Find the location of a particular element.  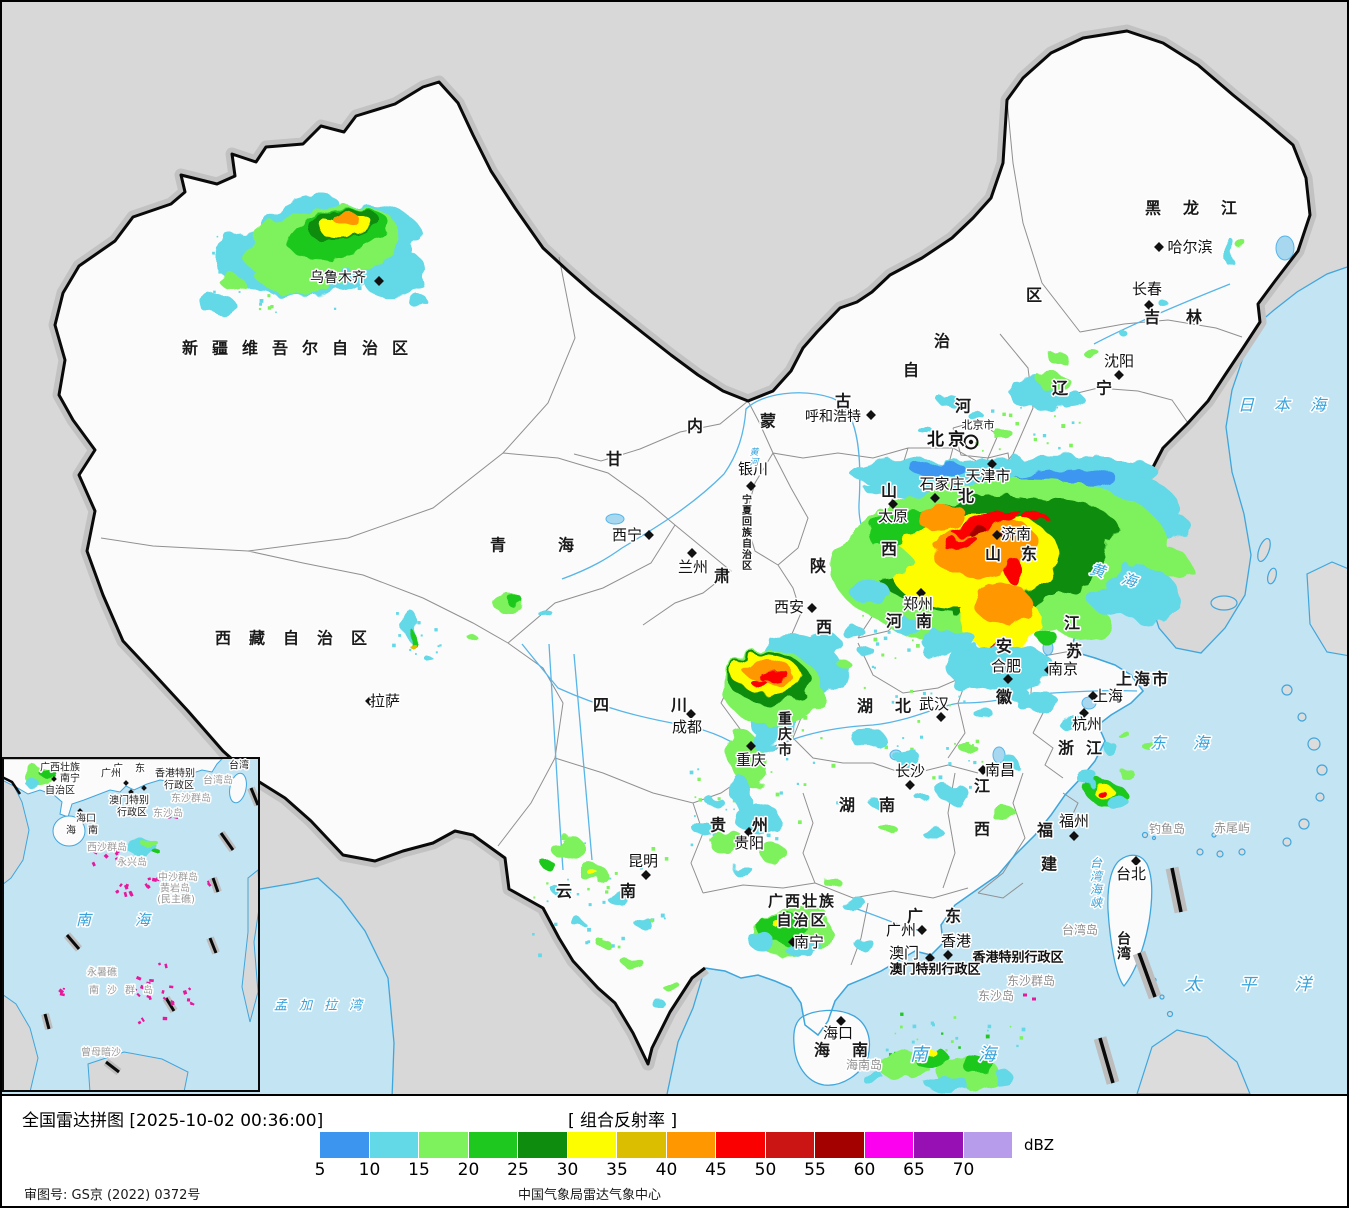

prov-label: 宁夏回族自治区 is located at coordinates (747, 532).